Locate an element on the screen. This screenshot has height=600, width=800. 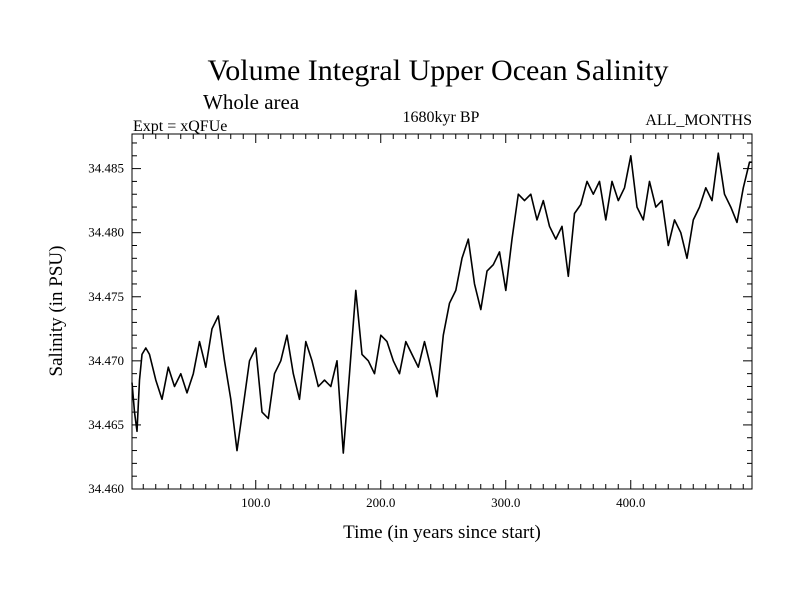
x-tick-label: 400.0 is located at coordinates (630, 502).